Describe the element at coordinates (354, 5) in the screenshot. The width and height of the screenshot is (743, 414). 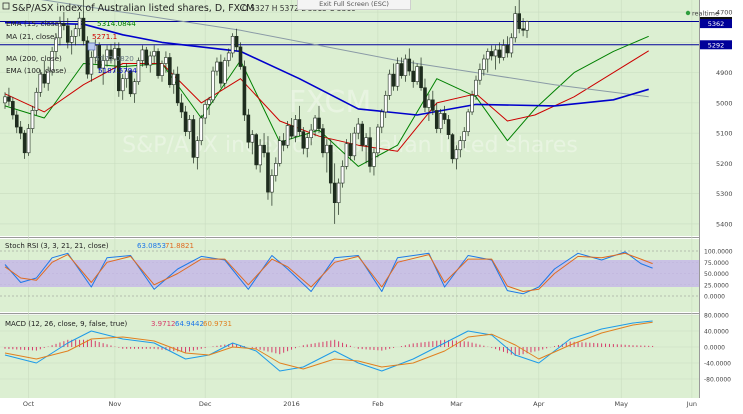
I see `exit-full-screen-button: Exit Full Screen (ESC)` at that location.